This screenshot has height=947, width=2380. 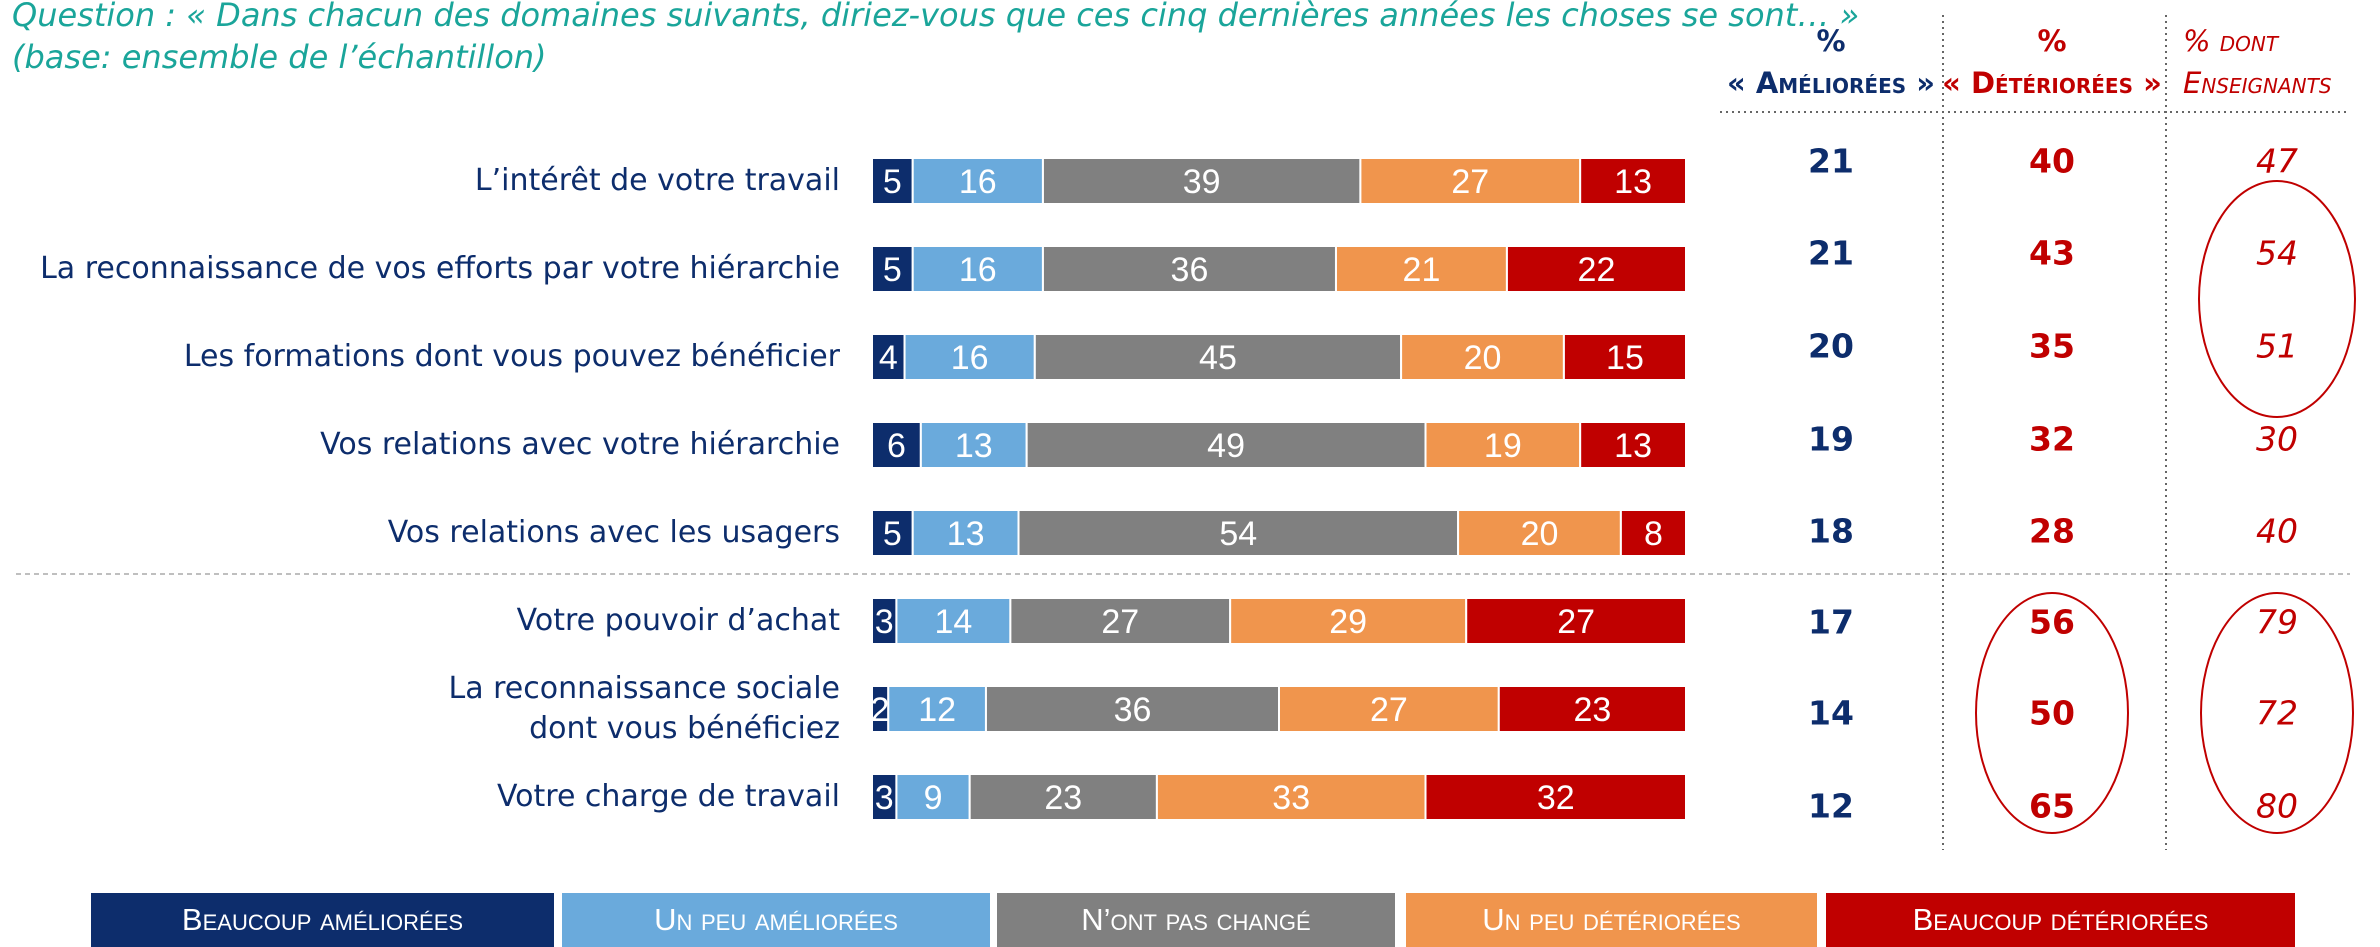 I want to click on segment-label: 16, so click(x=978, y=270).